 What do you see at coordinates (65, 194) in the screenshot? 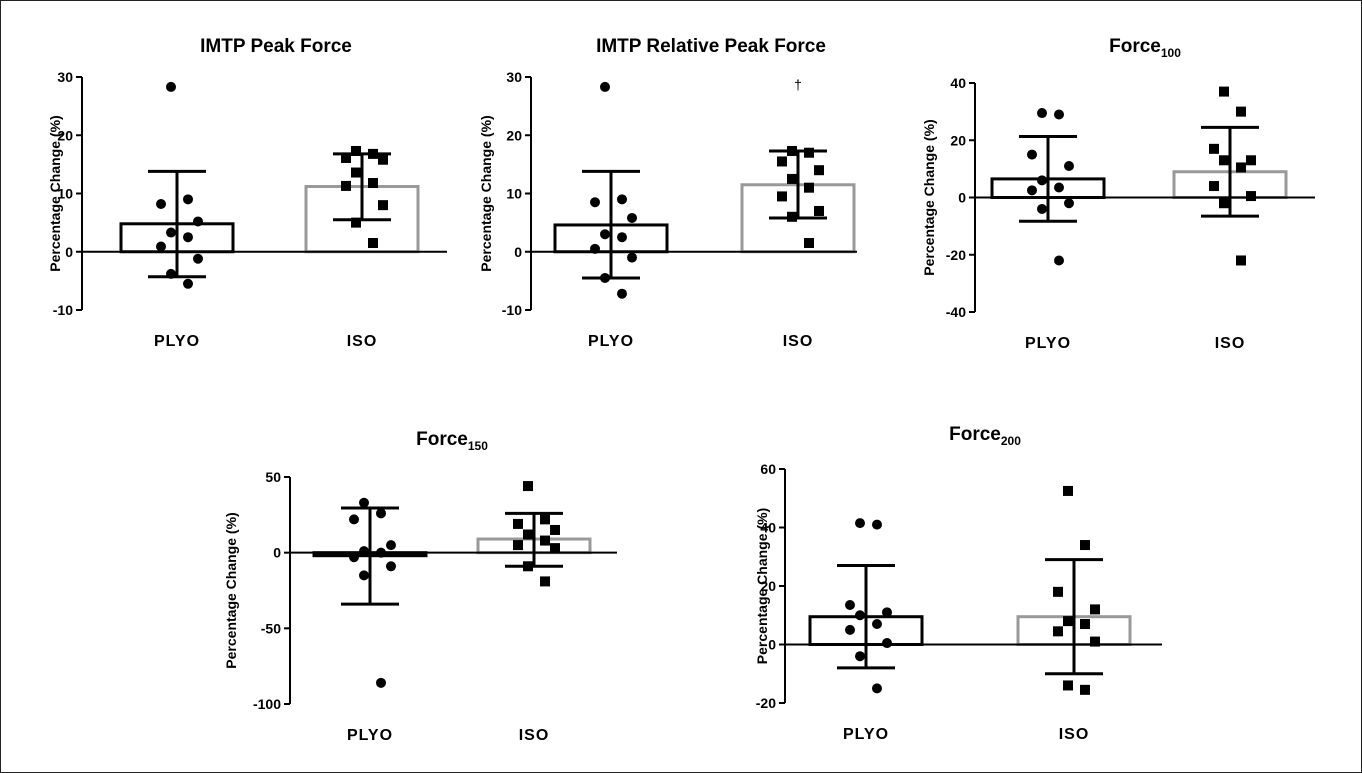
I see `y-tick-label: 10` at bounding box center [65, 194].